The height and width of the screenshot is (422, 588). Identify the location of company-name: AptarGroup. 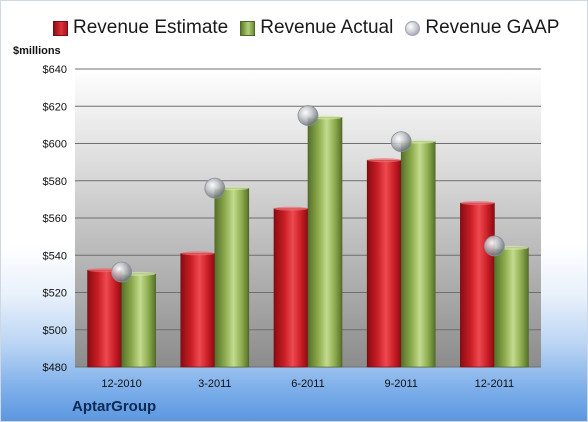
(114, 406).